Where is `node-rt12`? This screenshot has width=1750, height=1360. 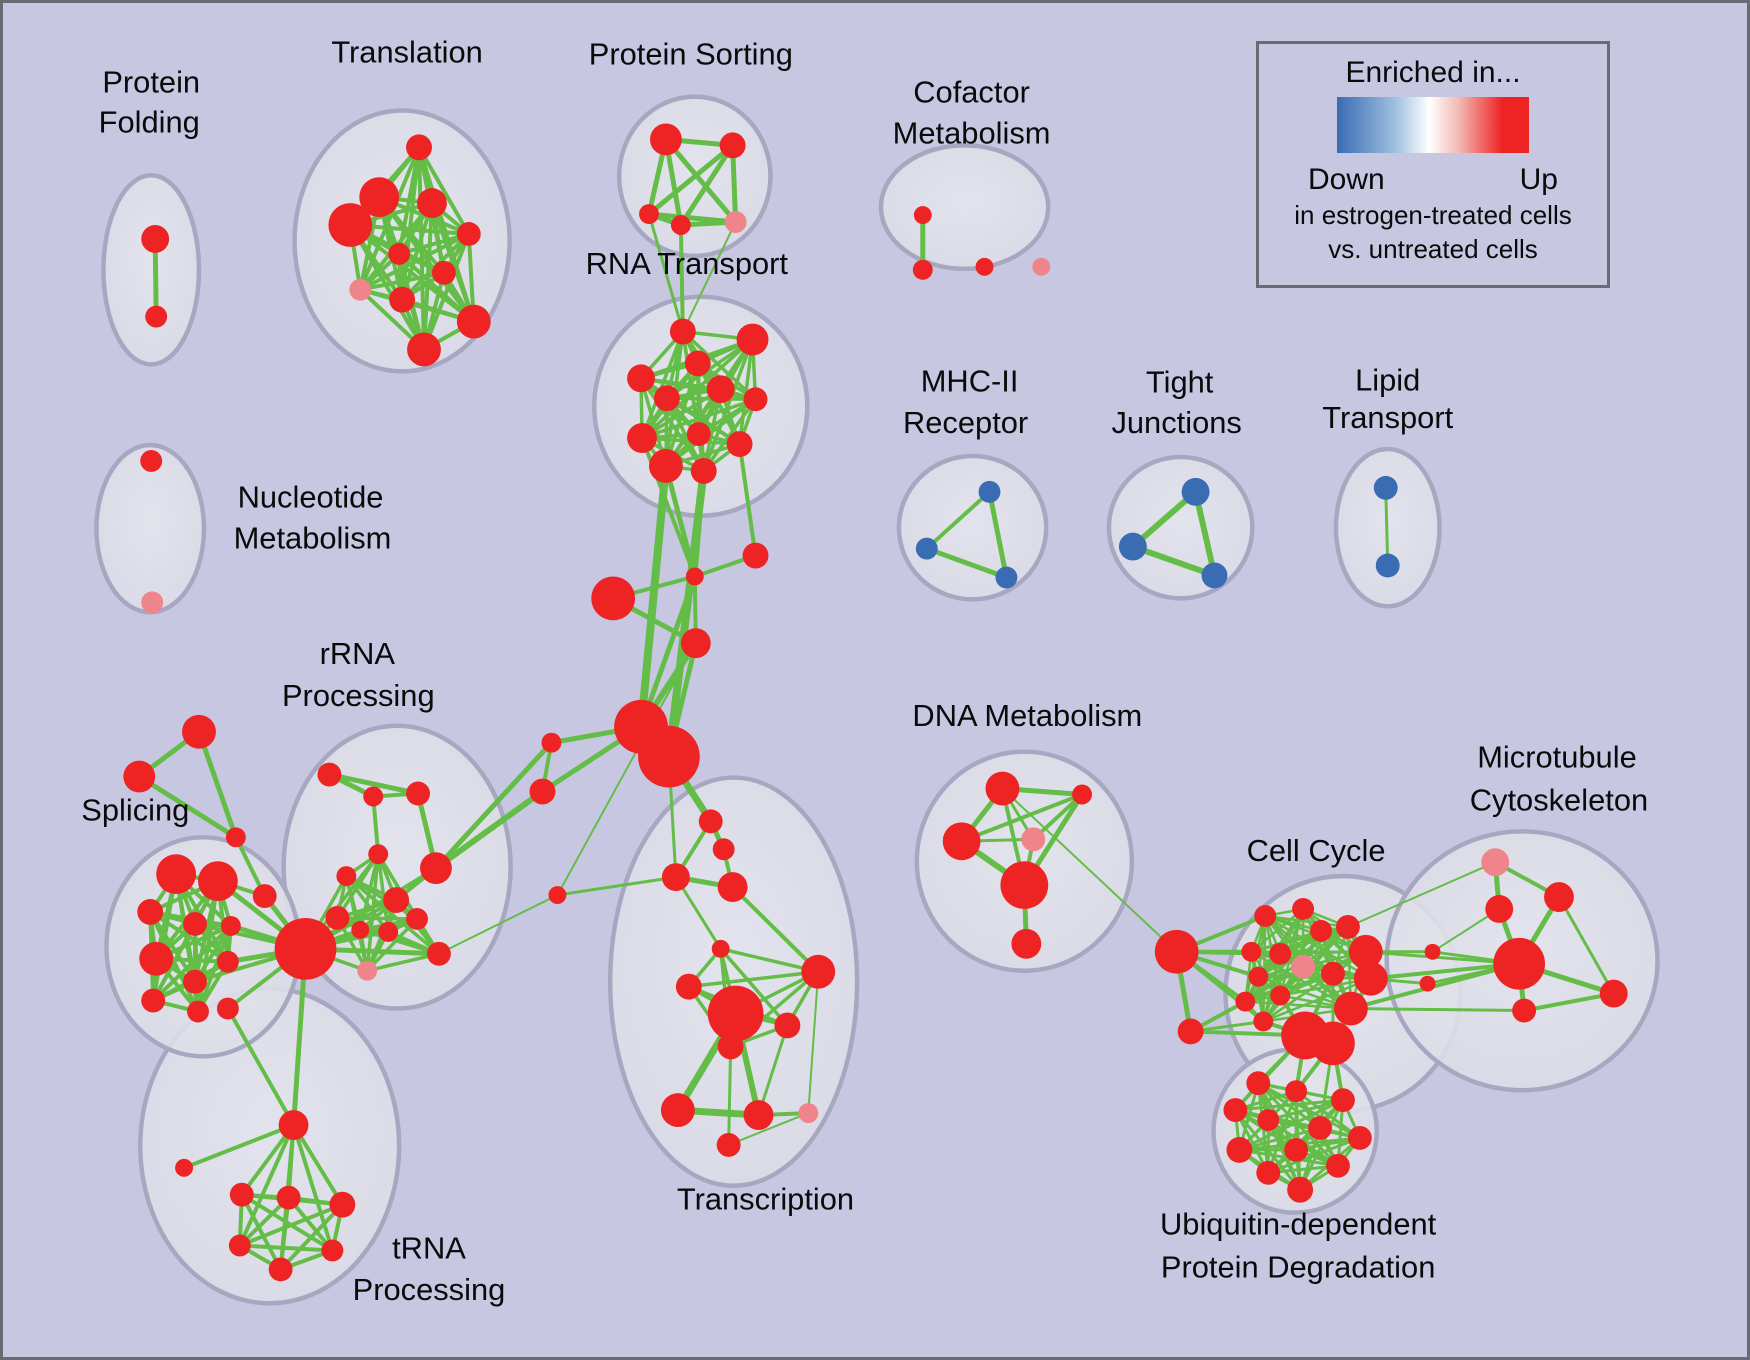
node-rt12 is located at coordinates (703, 470).